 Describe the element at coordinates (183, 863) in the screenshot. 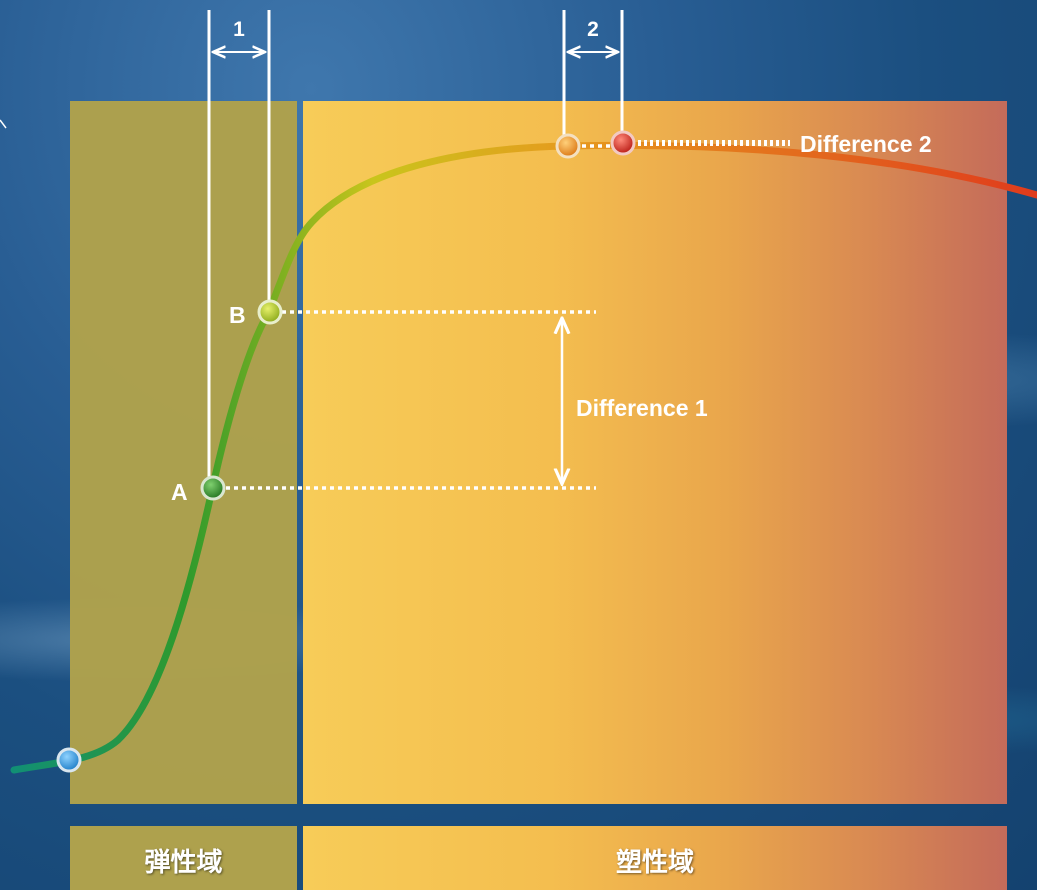

I see `elastic-region-label: 弾性域` at that location.